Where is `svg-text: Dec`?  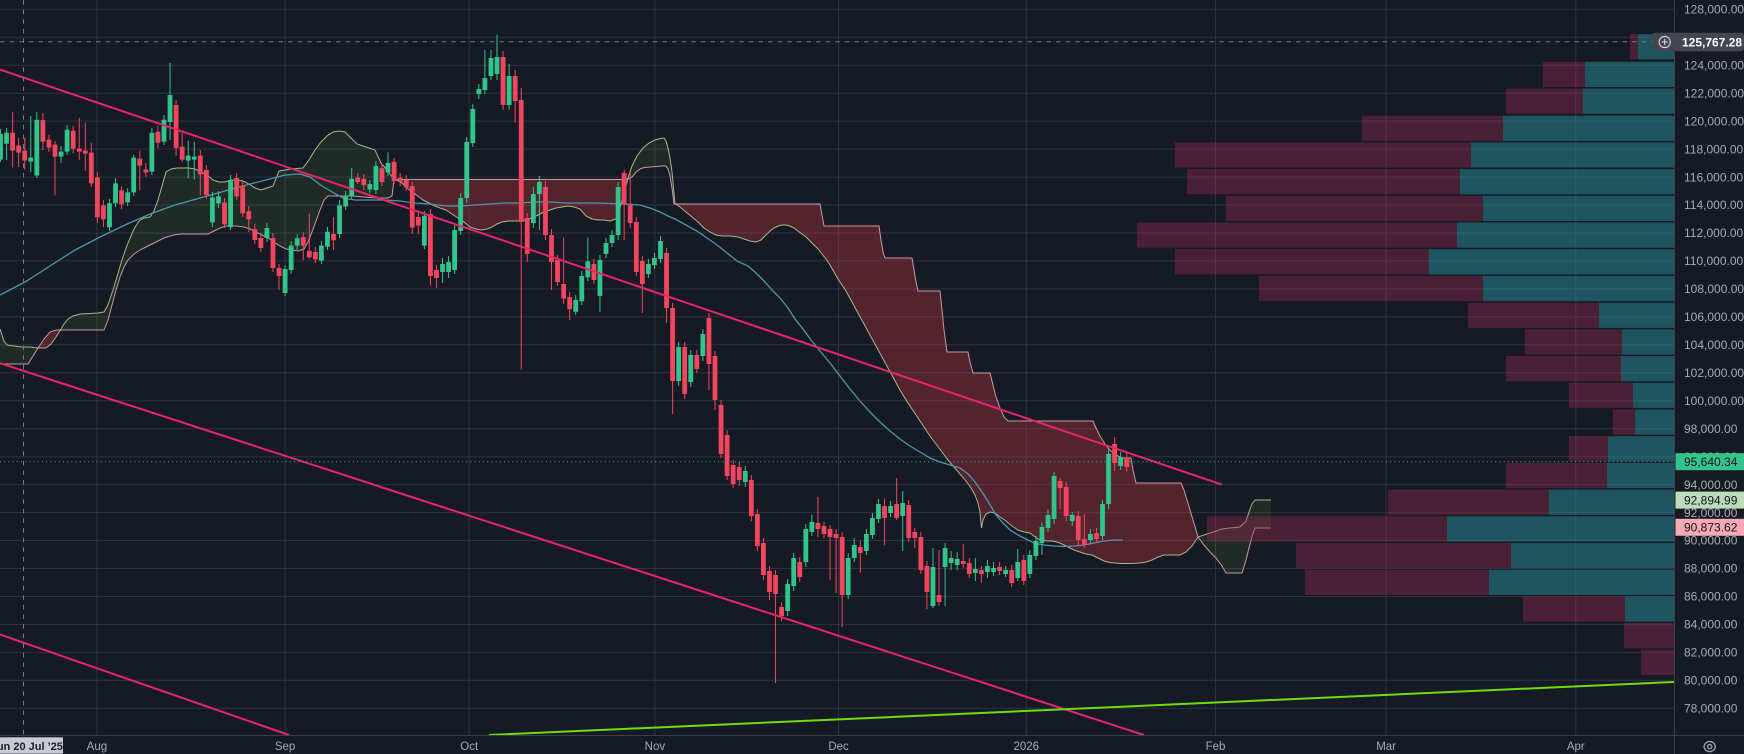 svg-text: Dec is located at coordinates (838, 747).